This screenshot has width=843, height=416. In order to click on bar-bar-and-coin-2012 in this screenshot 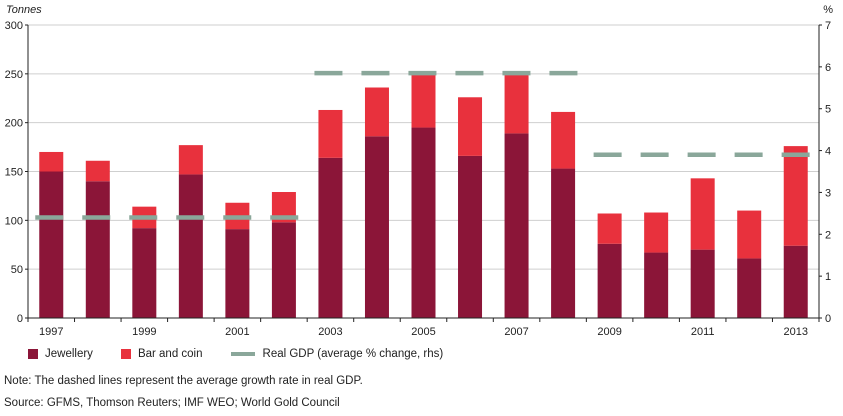, I will do `click(749, 234)`.